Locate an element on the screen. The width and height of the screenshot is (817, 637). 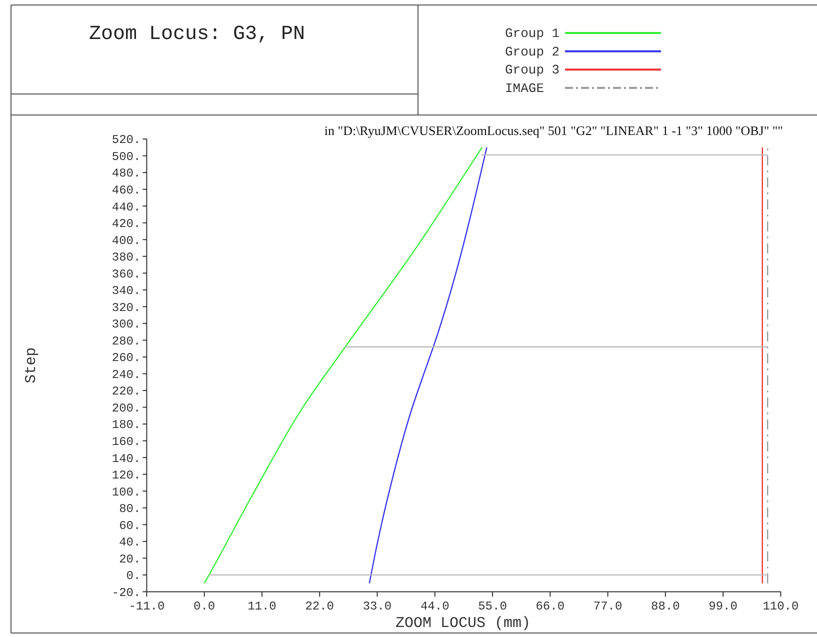
y-tick-label: 180. is located at coordinates (126, 425).